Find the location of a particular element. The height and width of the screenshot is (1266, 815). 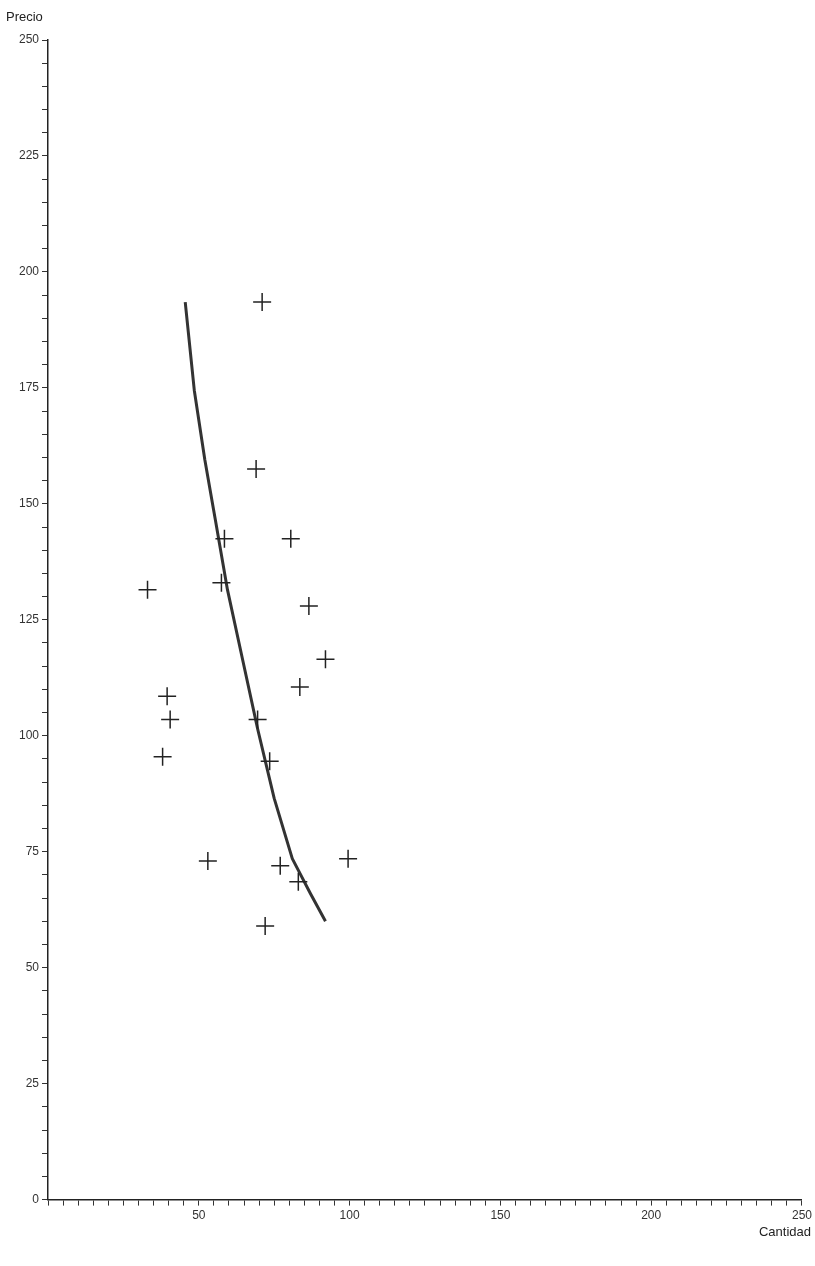

x-tick-label: 50 is located at coordinates (199, 1215).